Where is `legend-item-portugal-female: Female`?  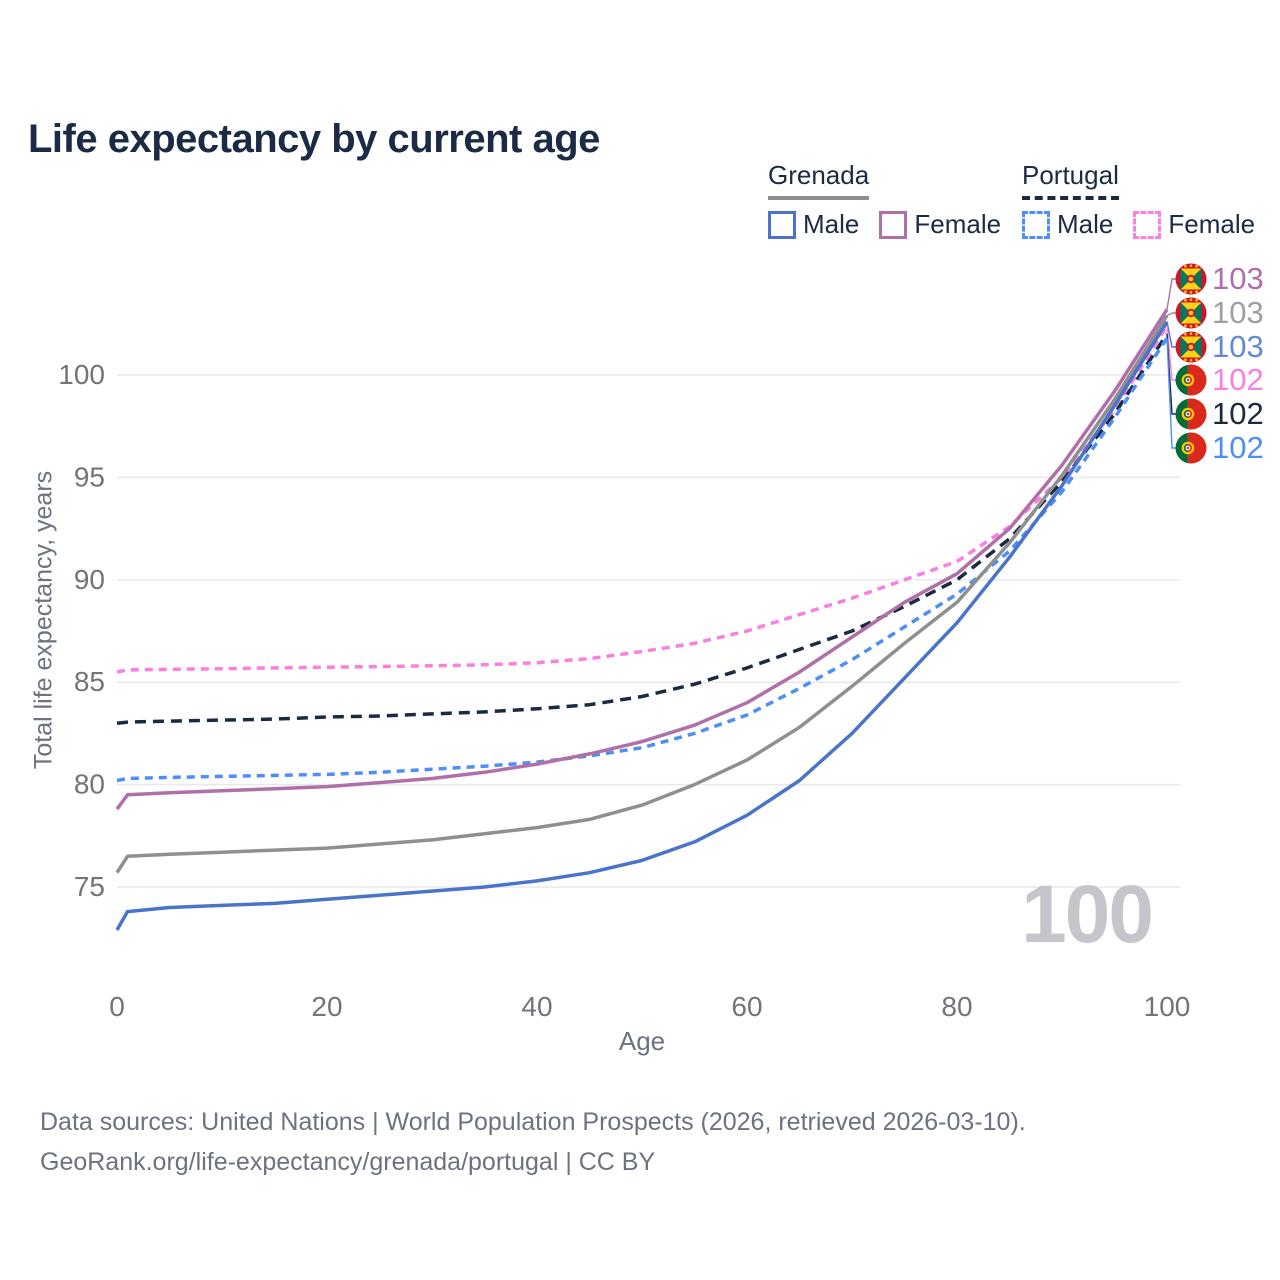 legend-item-portugal-female: Female is located at coordinates (1194, 224).